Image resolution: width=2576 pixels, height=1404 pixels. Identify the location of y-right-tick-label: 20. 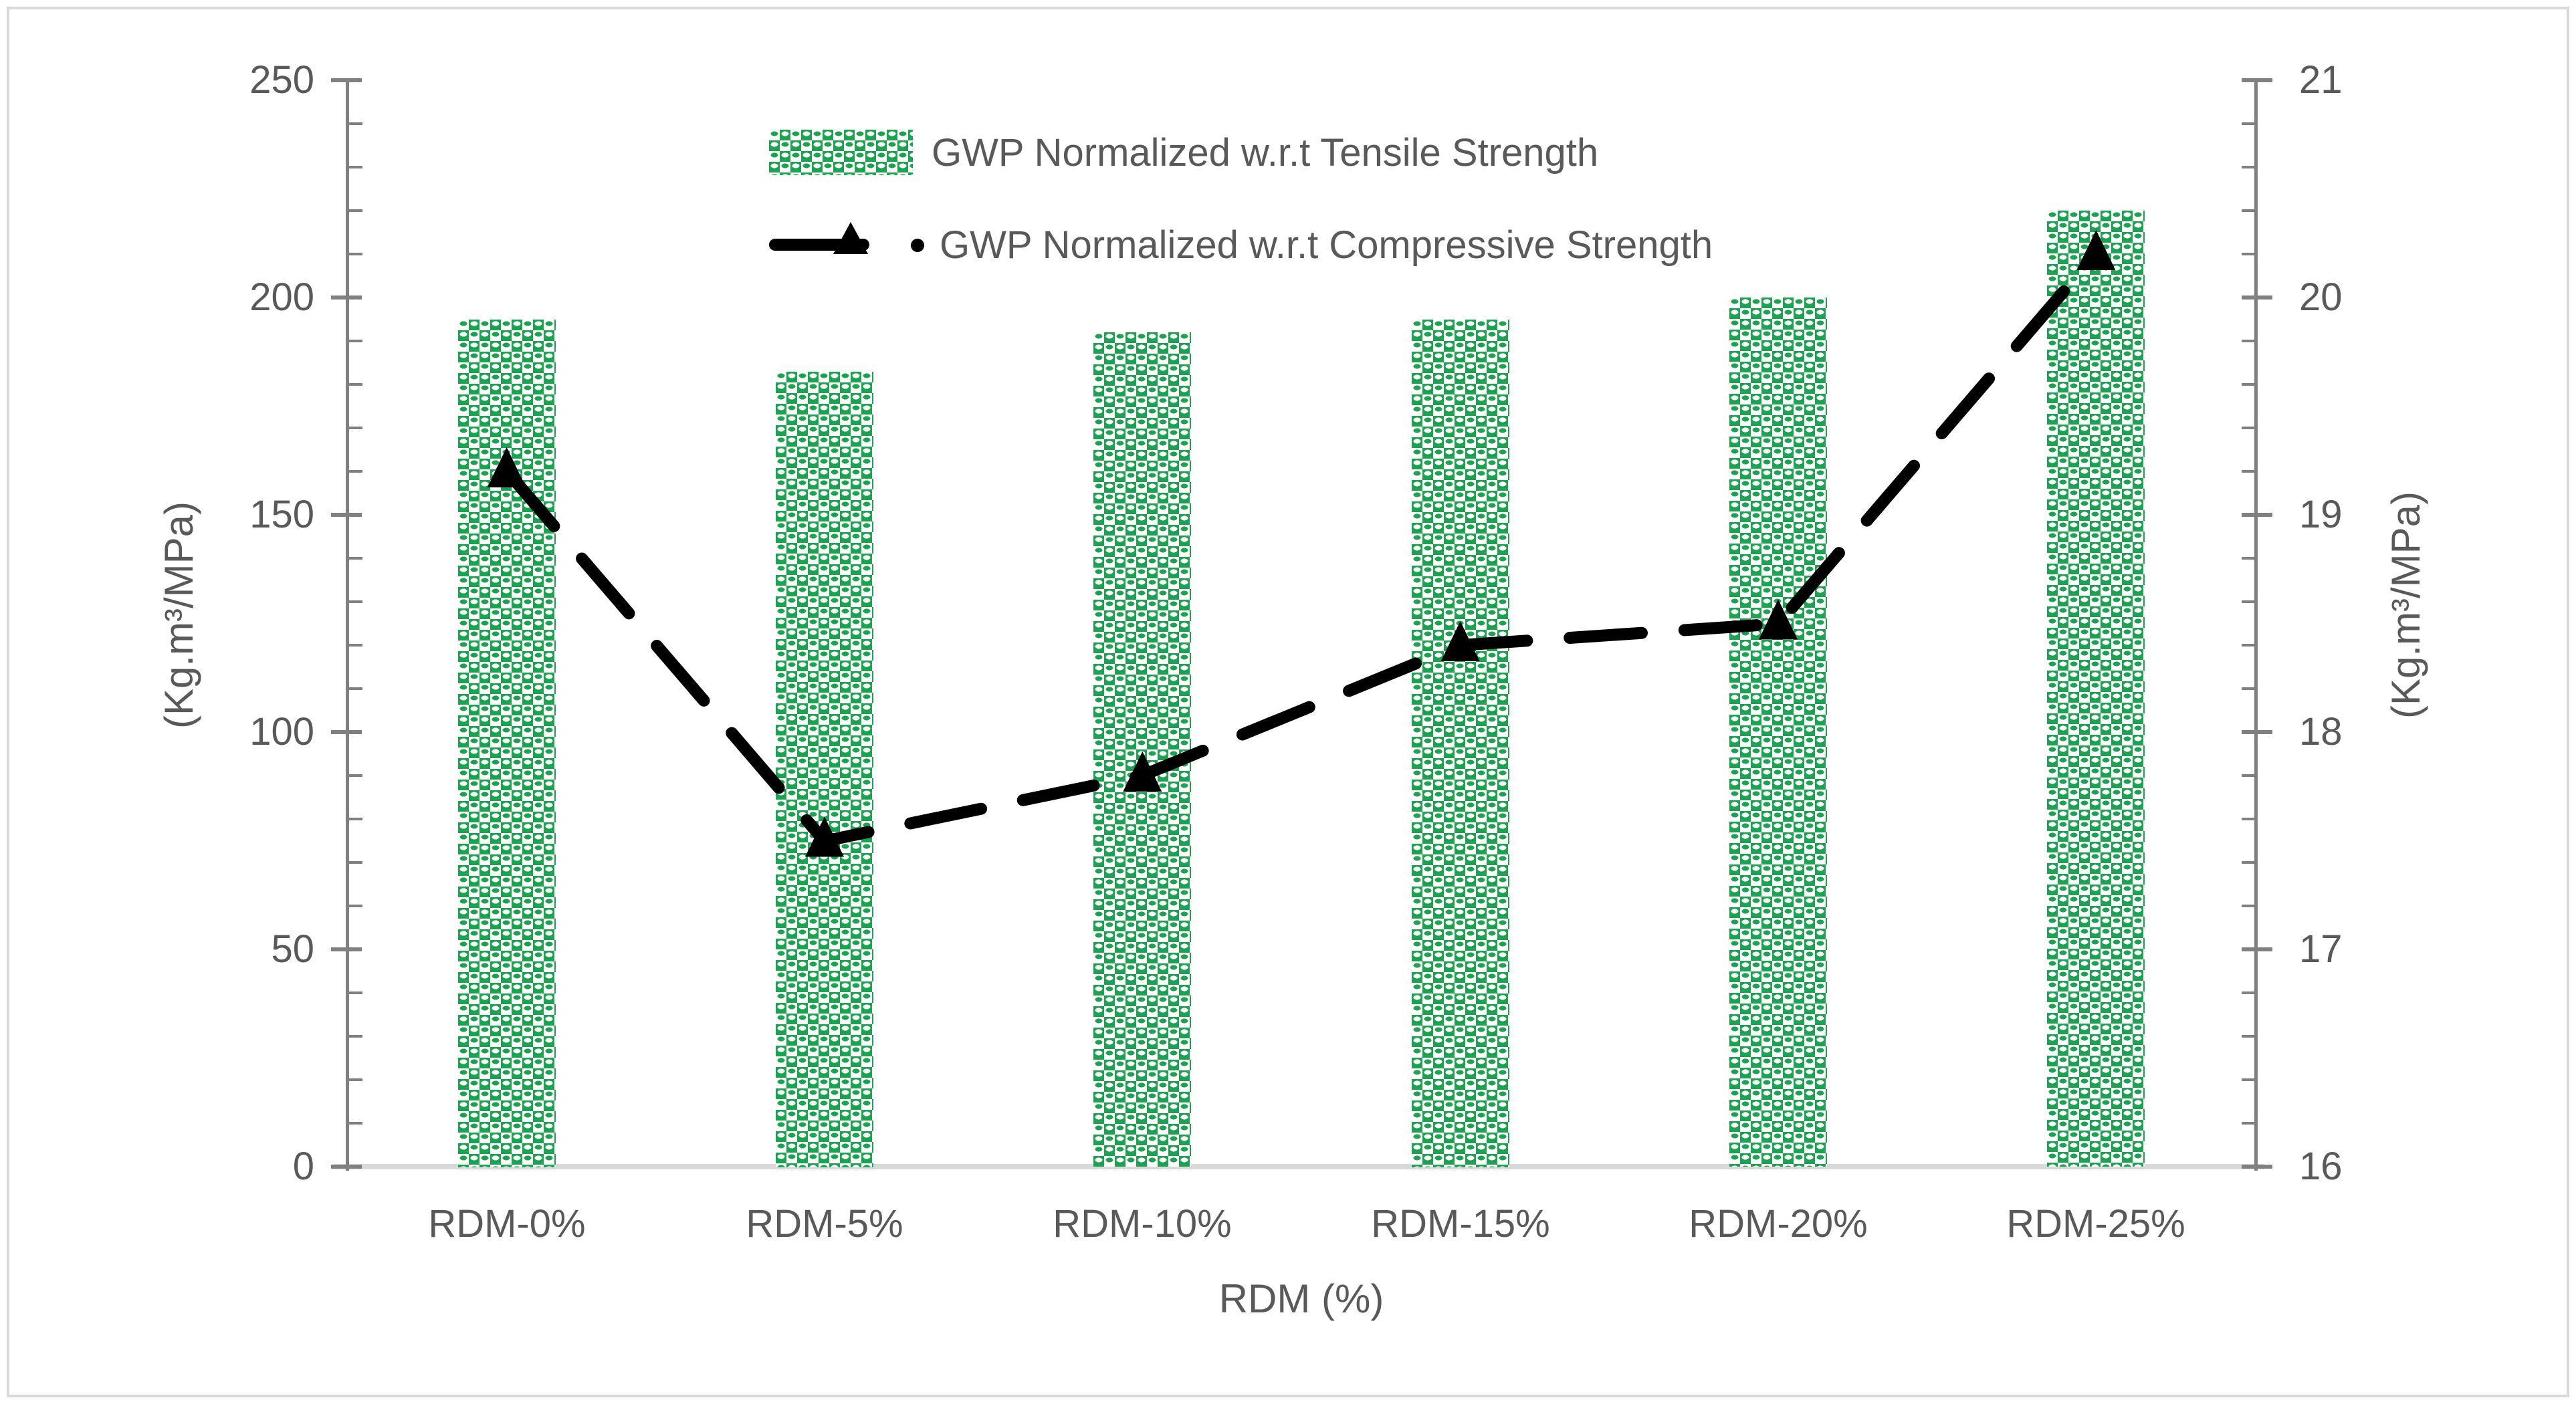
(2321, 297).